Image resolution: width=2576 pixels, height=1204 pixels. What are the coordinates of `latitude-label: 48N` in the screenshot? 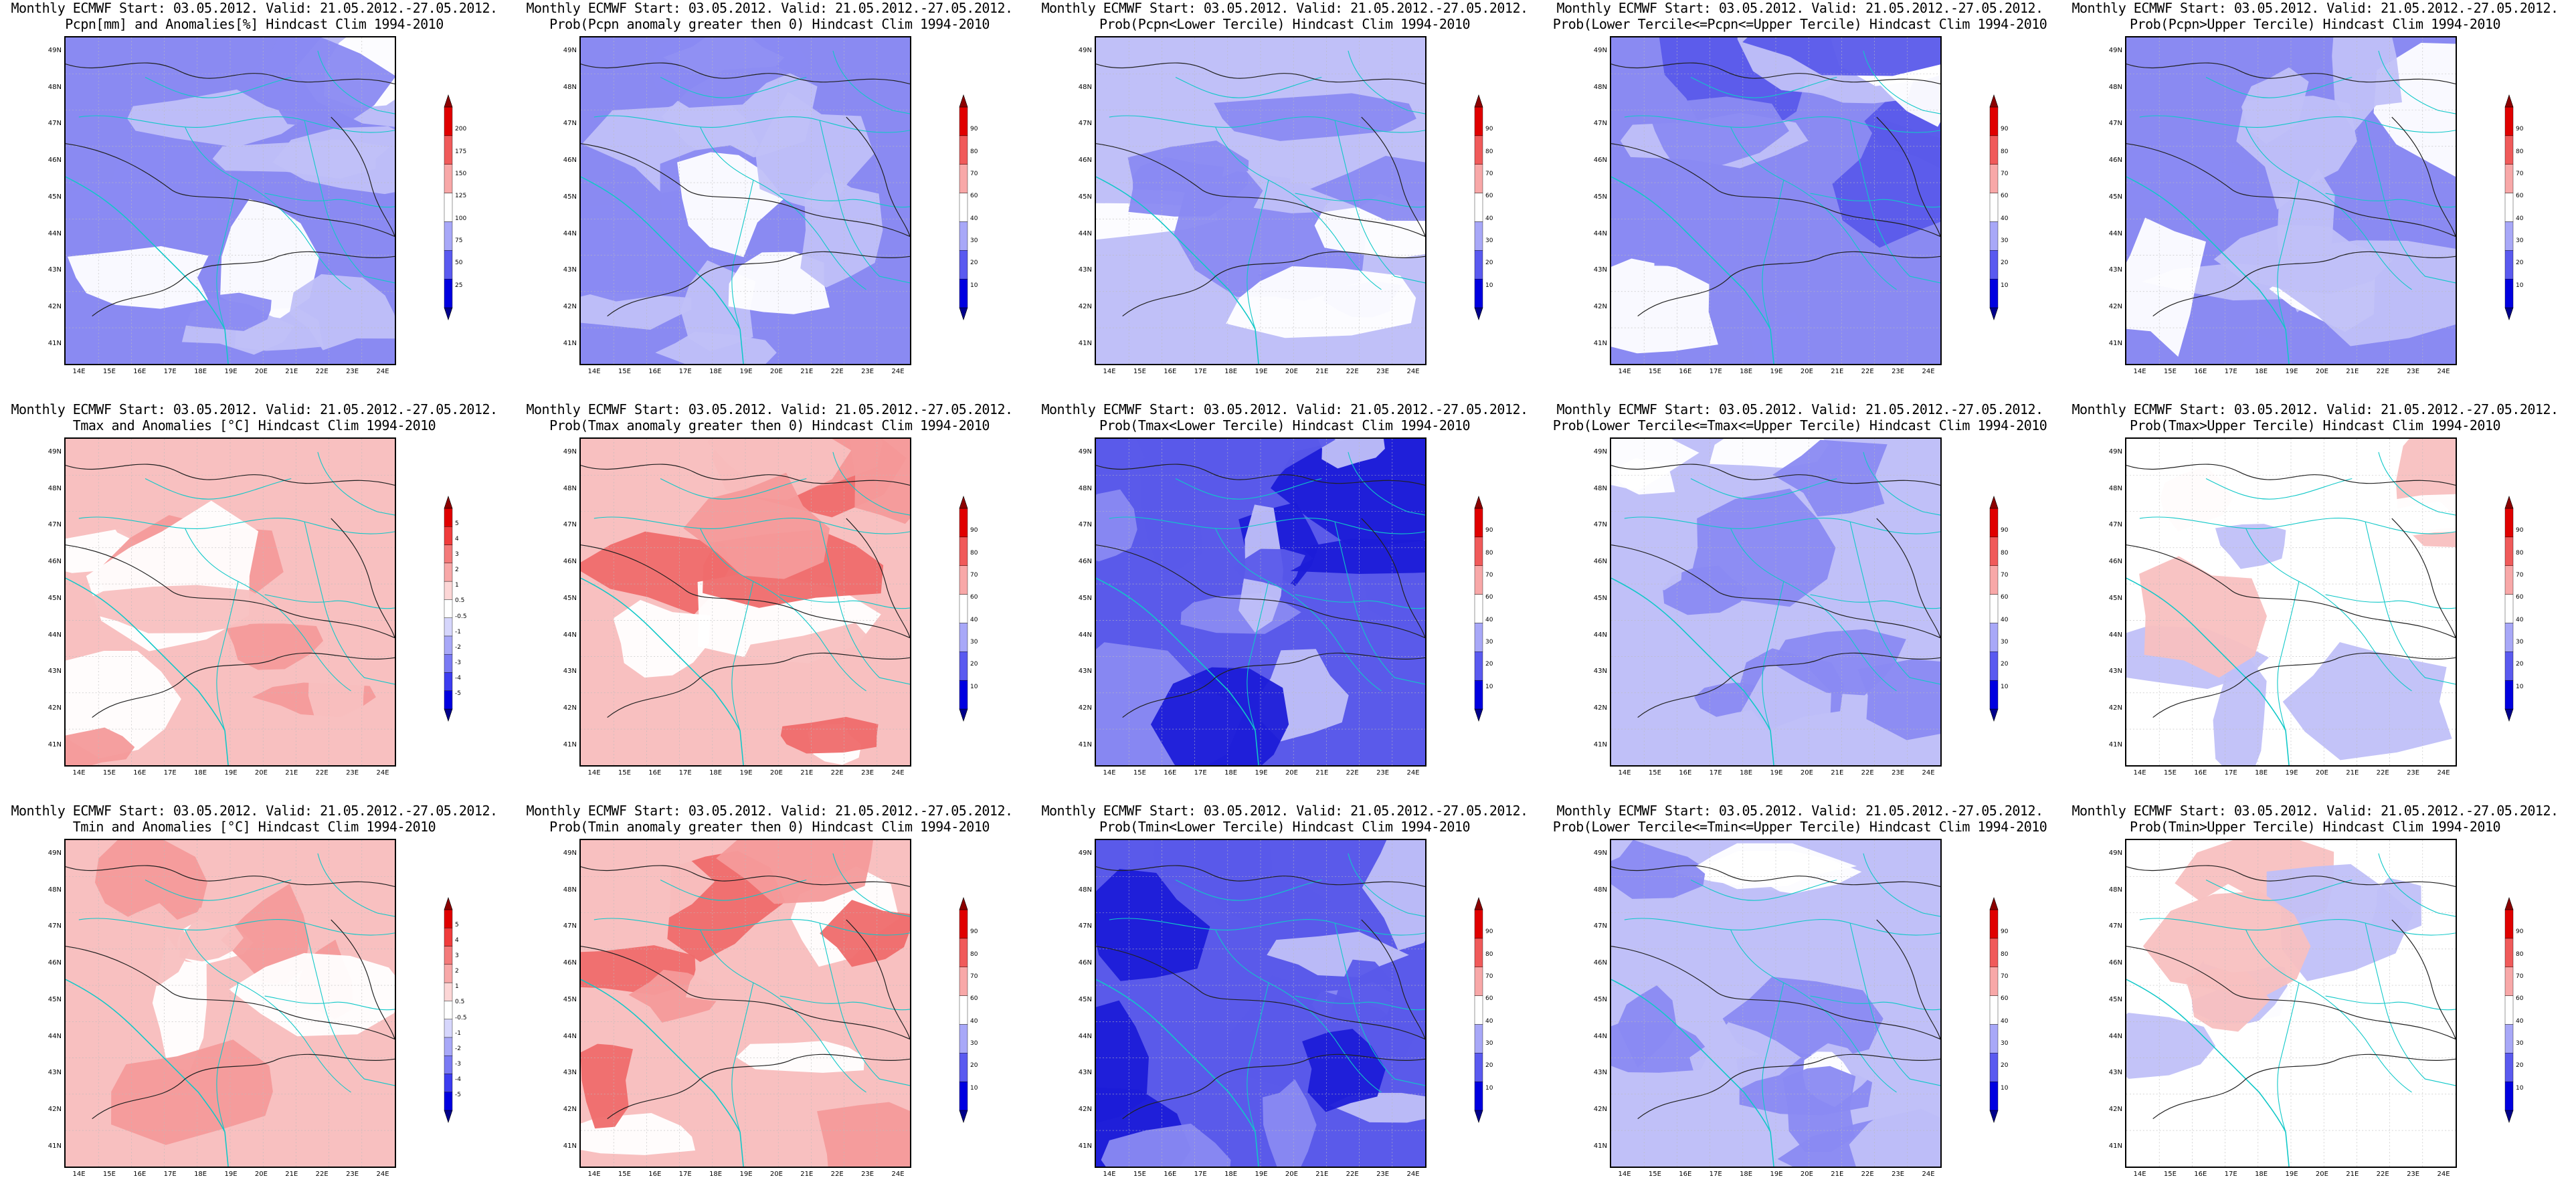 It's located at (55, 488).